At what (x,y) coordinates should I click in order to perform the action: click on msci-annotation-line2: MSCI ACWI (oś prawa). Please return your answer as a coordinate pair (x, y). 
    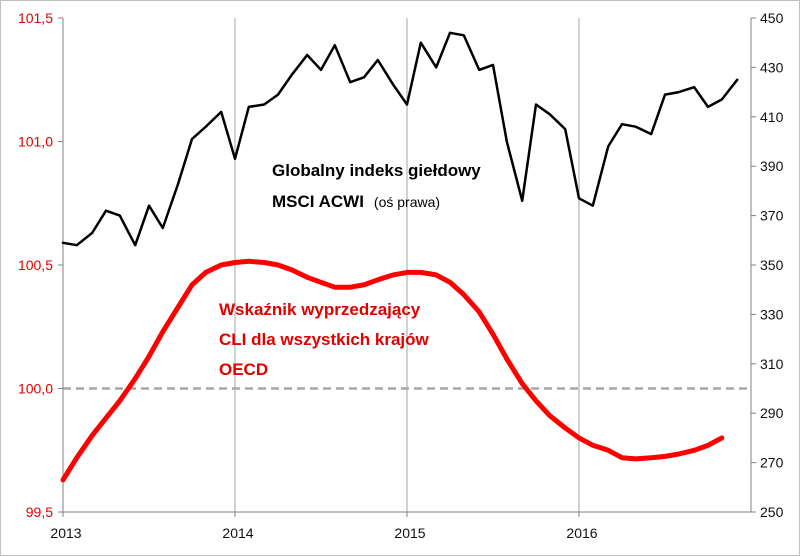
    Looking at the image, I should click on (356, 201).